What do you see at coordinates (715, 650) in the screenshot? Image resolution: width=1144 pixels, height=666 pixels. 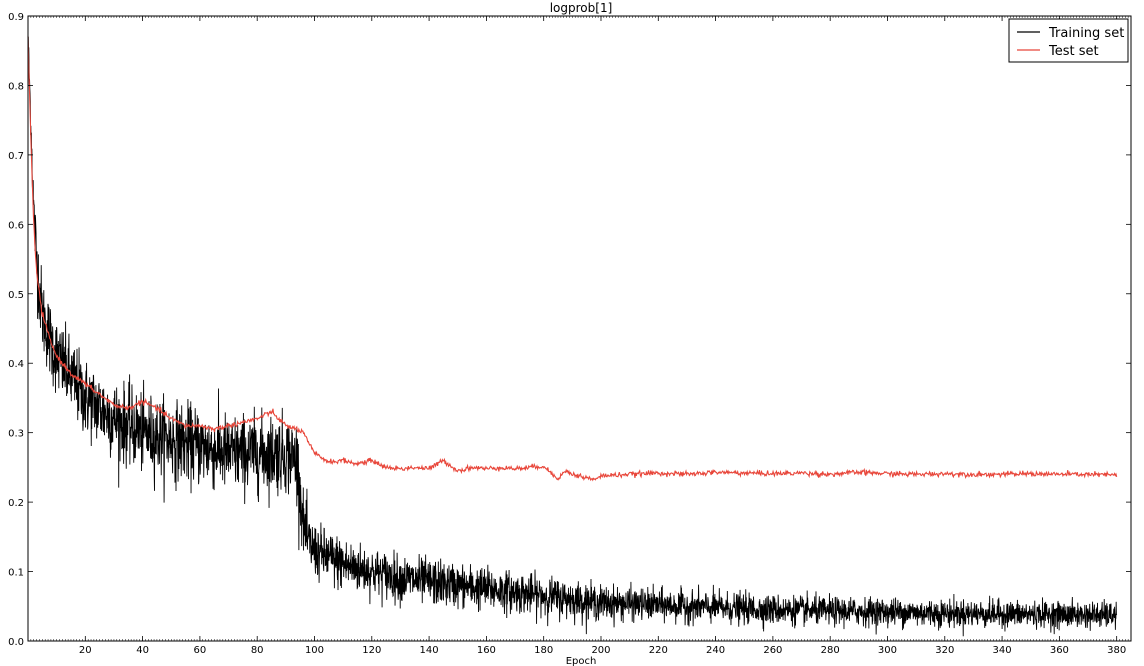 I see `x-tick-label: 240` at bounding box center [715, 650].